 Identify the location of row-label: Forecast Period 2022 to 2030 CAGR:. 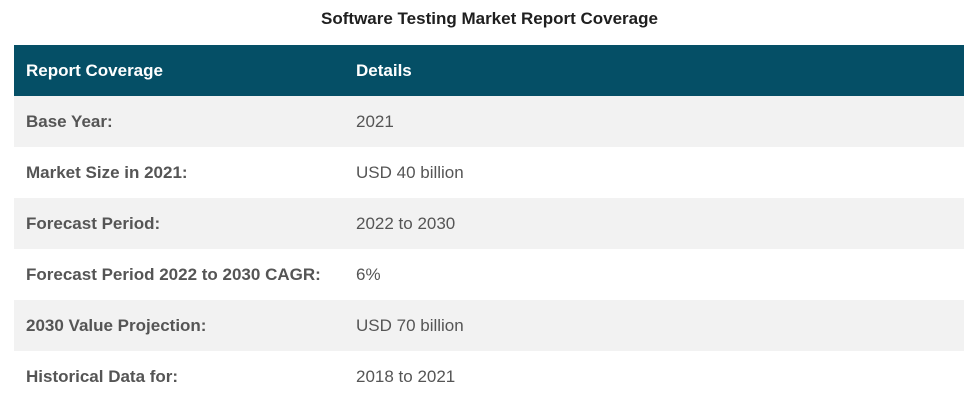
(179, 274).